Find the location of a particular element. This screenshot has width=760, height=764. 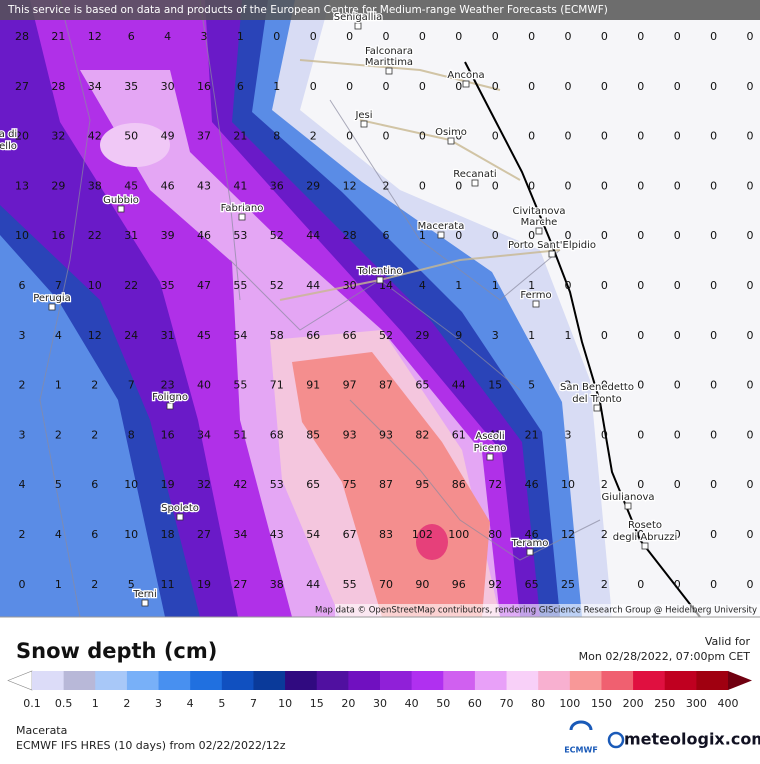

legend-label: 150 is located at coordinates (601, 703).